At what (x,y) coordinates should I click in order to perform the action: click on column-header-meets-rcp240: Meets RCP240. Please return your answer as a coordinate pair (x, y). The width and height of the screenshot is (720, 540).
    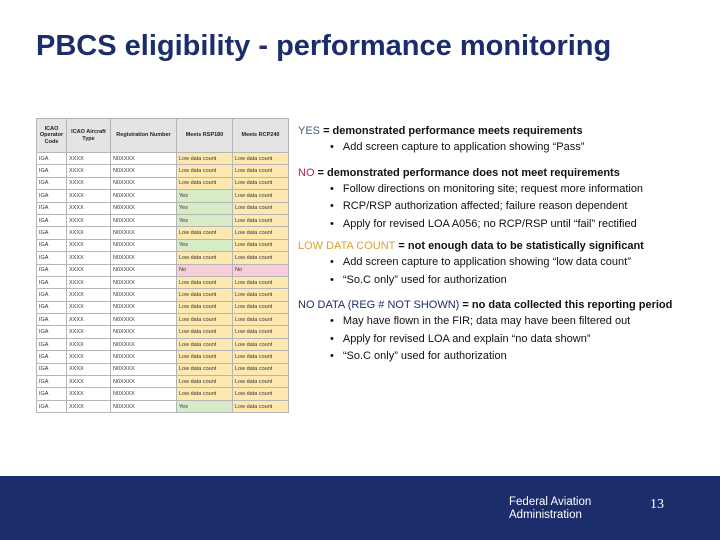
    Looking at the image, I should click on (260, 135).